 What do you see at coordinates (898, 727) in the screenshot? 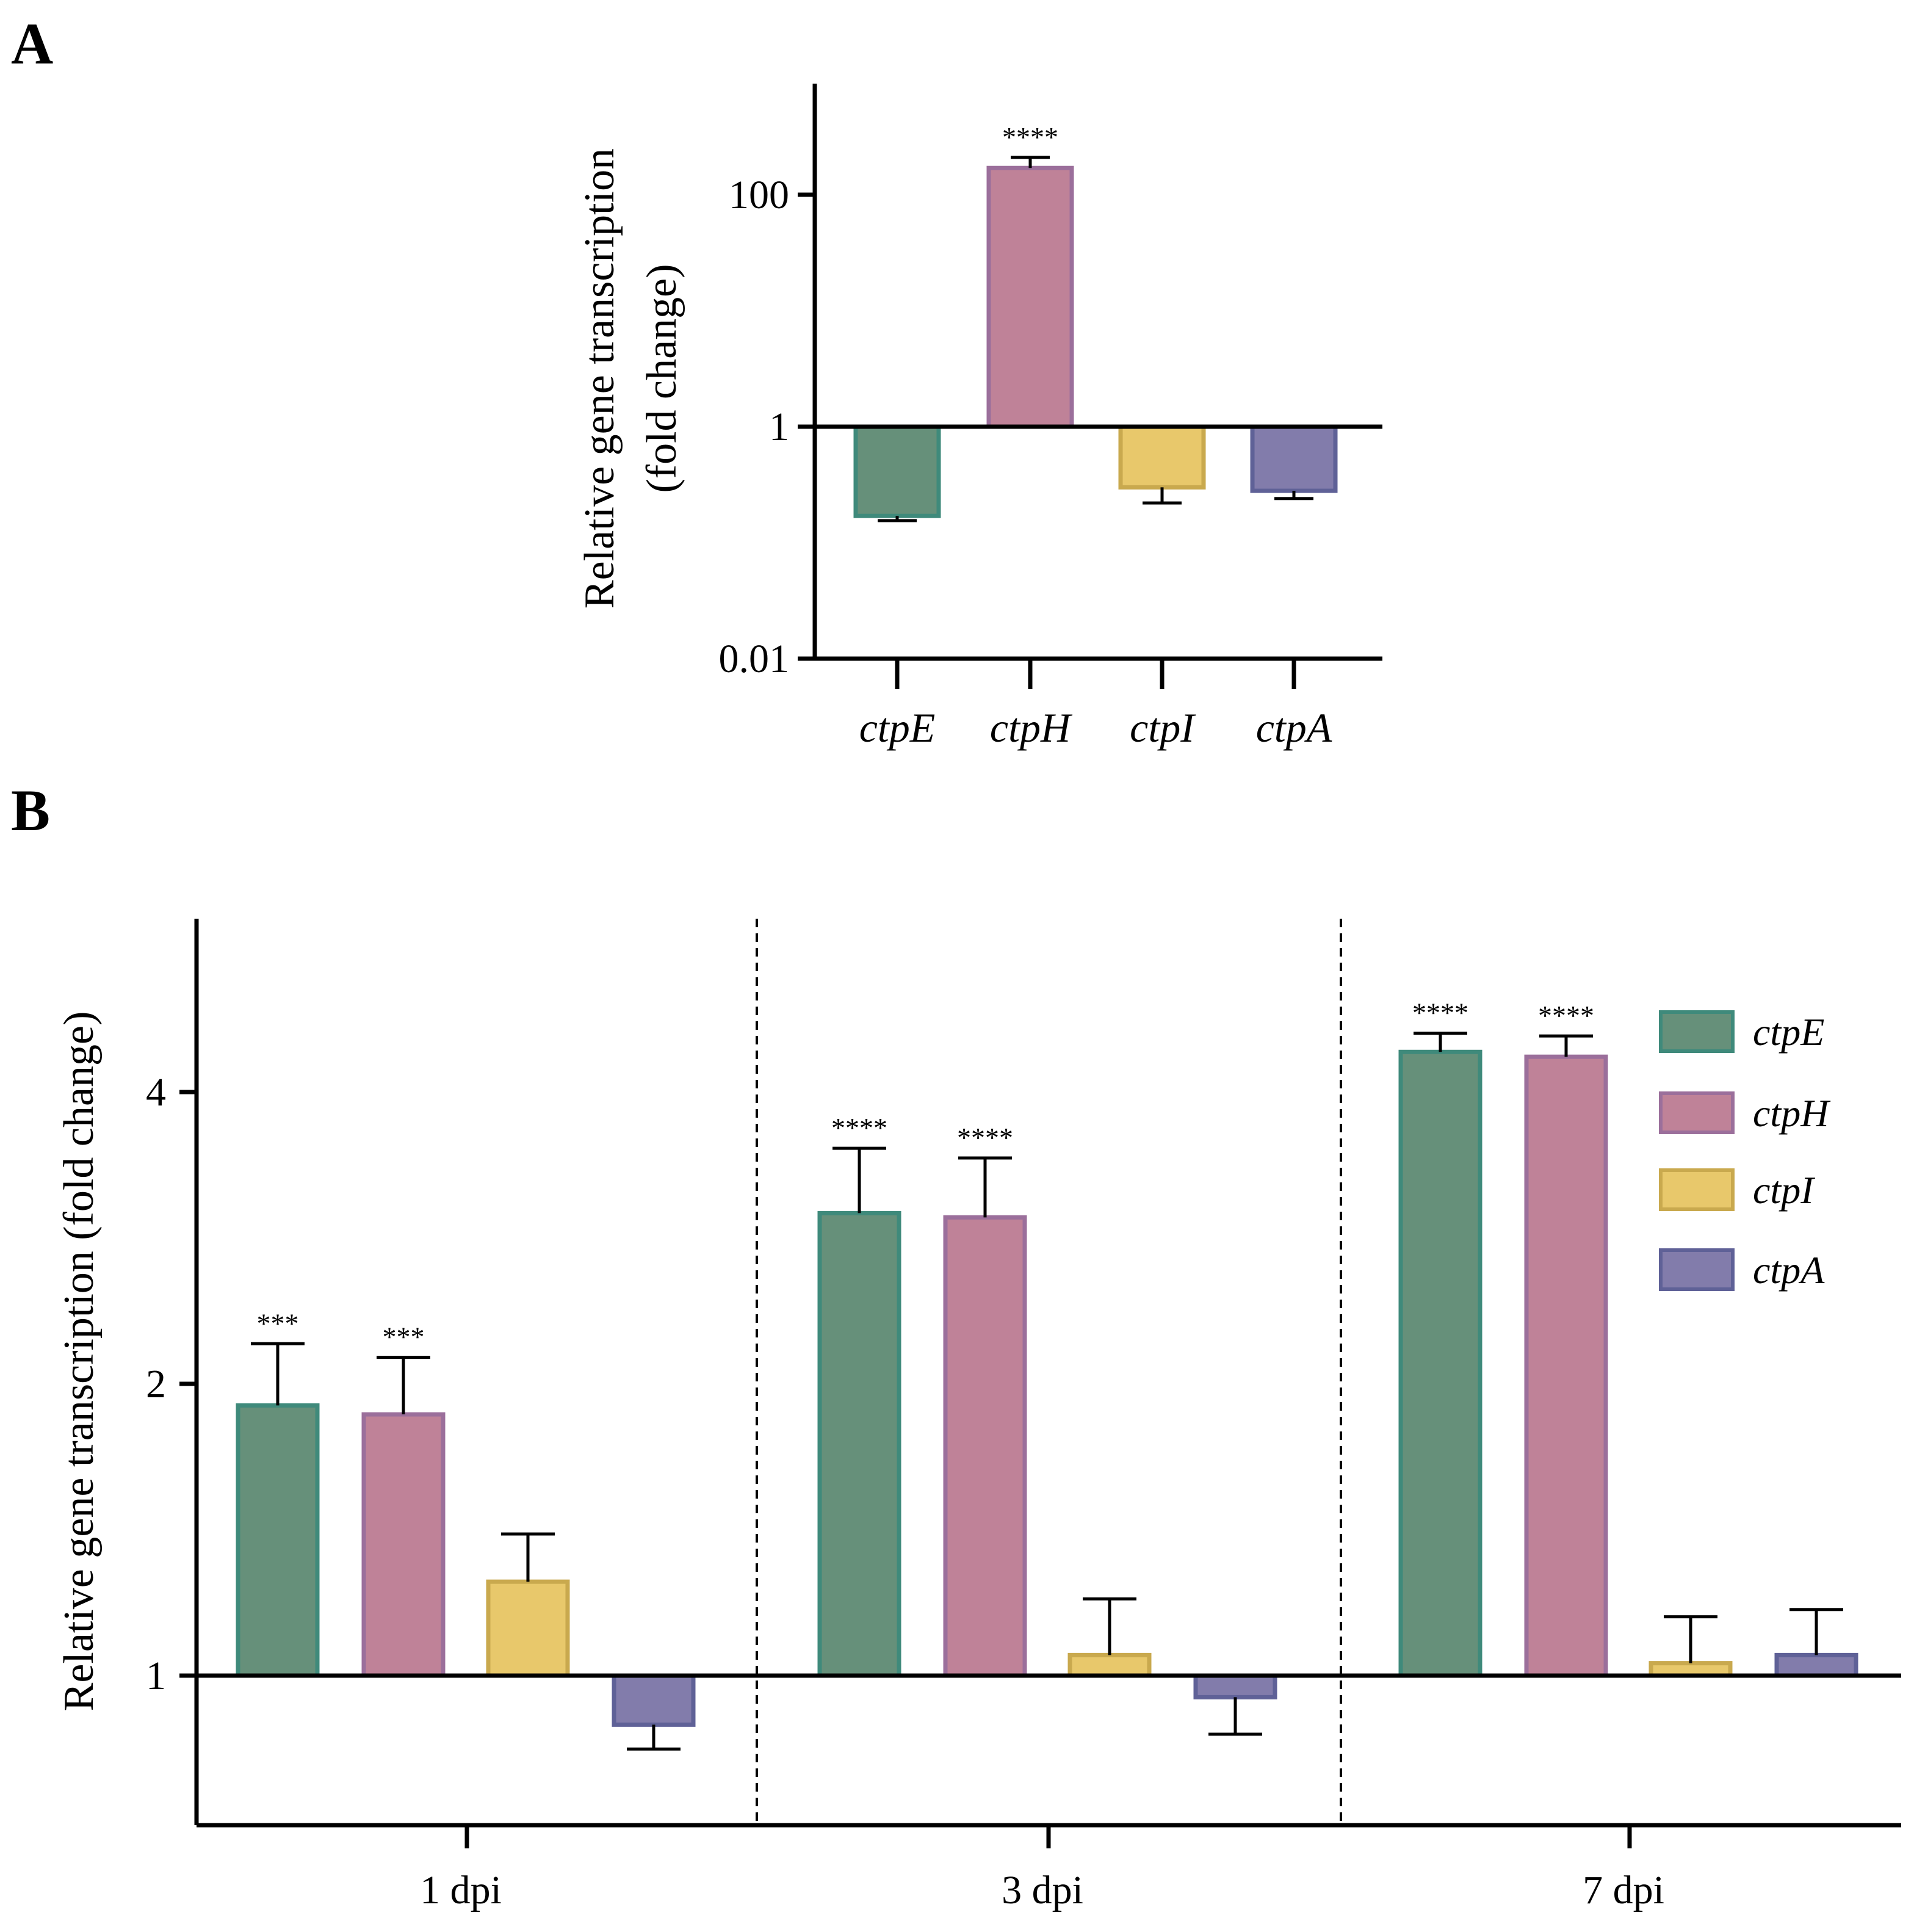
I see `panel-a-category-label-ctpE: ctpE` at bounding box center [898, 727].